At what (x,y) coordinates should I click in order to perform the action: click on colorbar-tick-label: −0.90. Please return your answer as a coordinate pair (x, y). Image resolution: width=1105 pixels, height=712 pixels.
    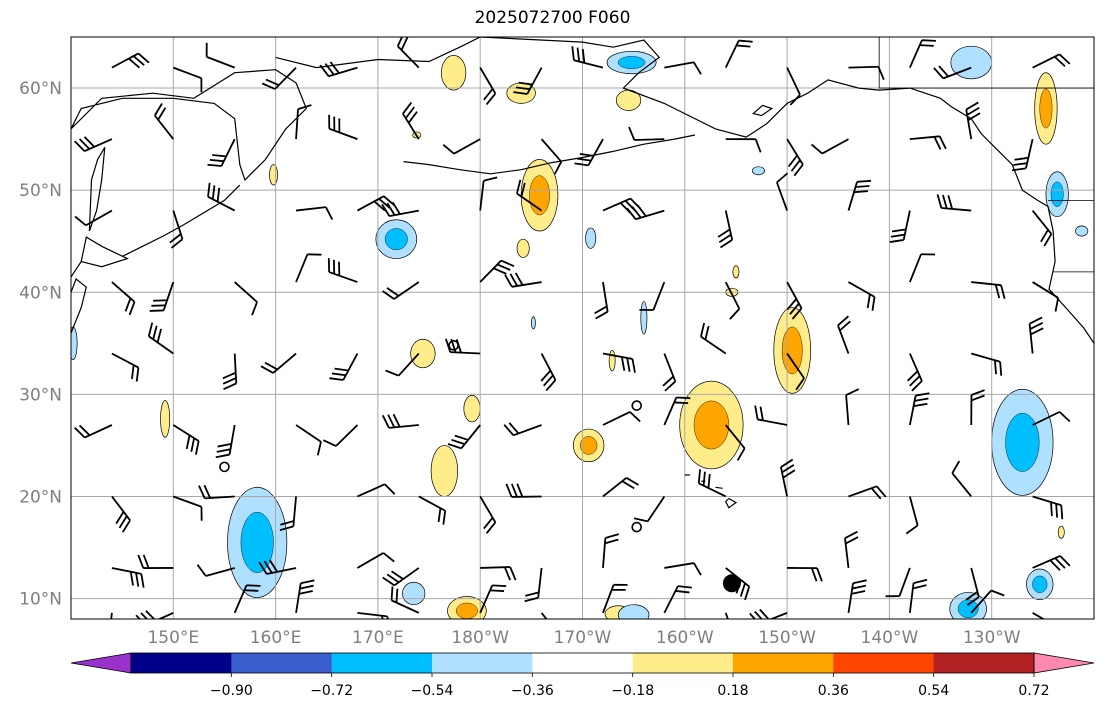
    Looking at the image, I should click on (231, 691).